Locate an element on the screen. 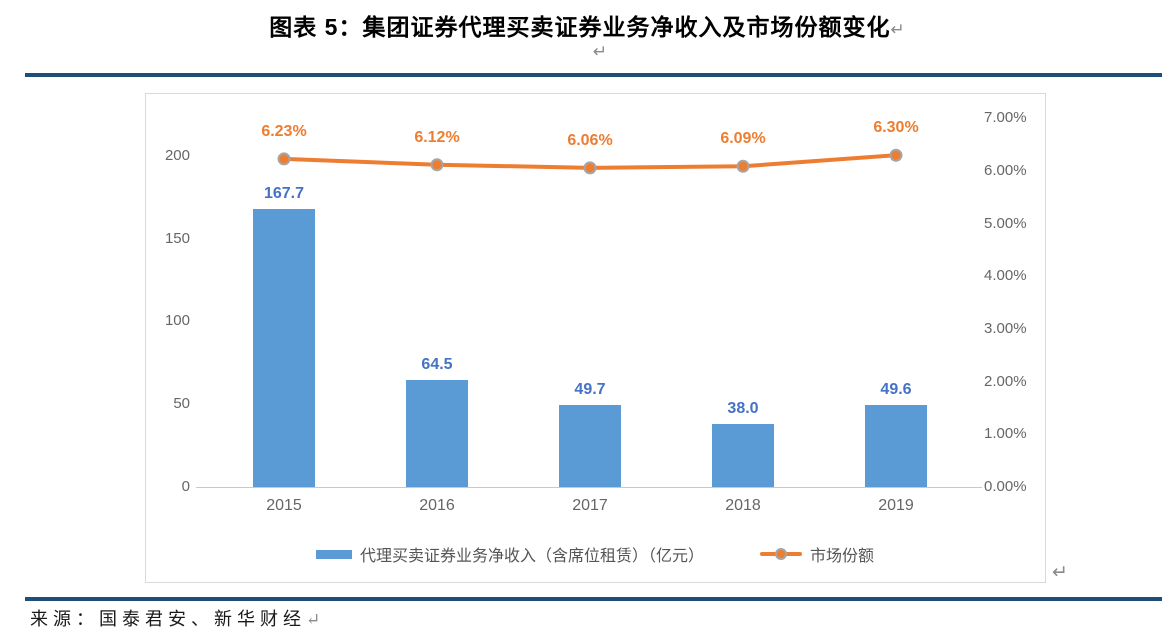 This screenshot has width=1174, height=643. market-share-line is located at coordinates (590, 161).